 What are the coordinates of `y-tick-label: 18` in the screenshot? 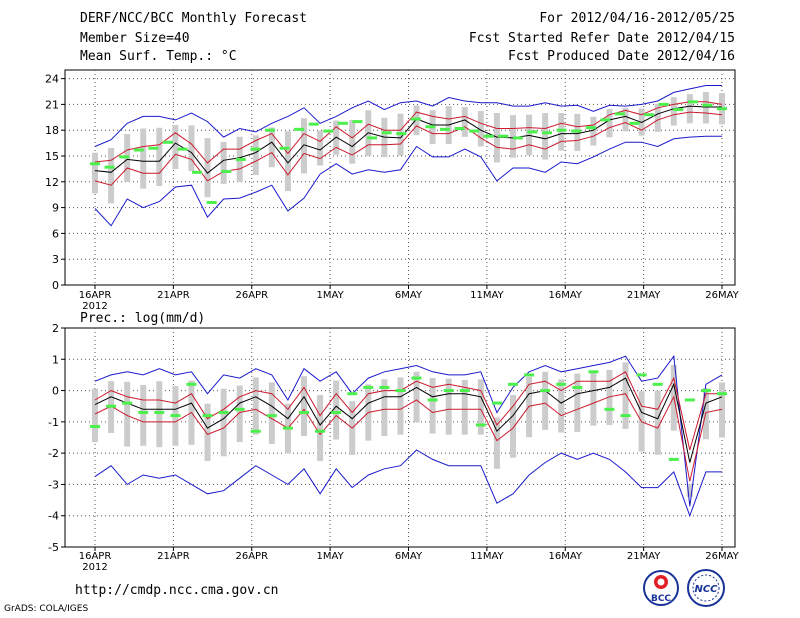 It's located at (52, 130).